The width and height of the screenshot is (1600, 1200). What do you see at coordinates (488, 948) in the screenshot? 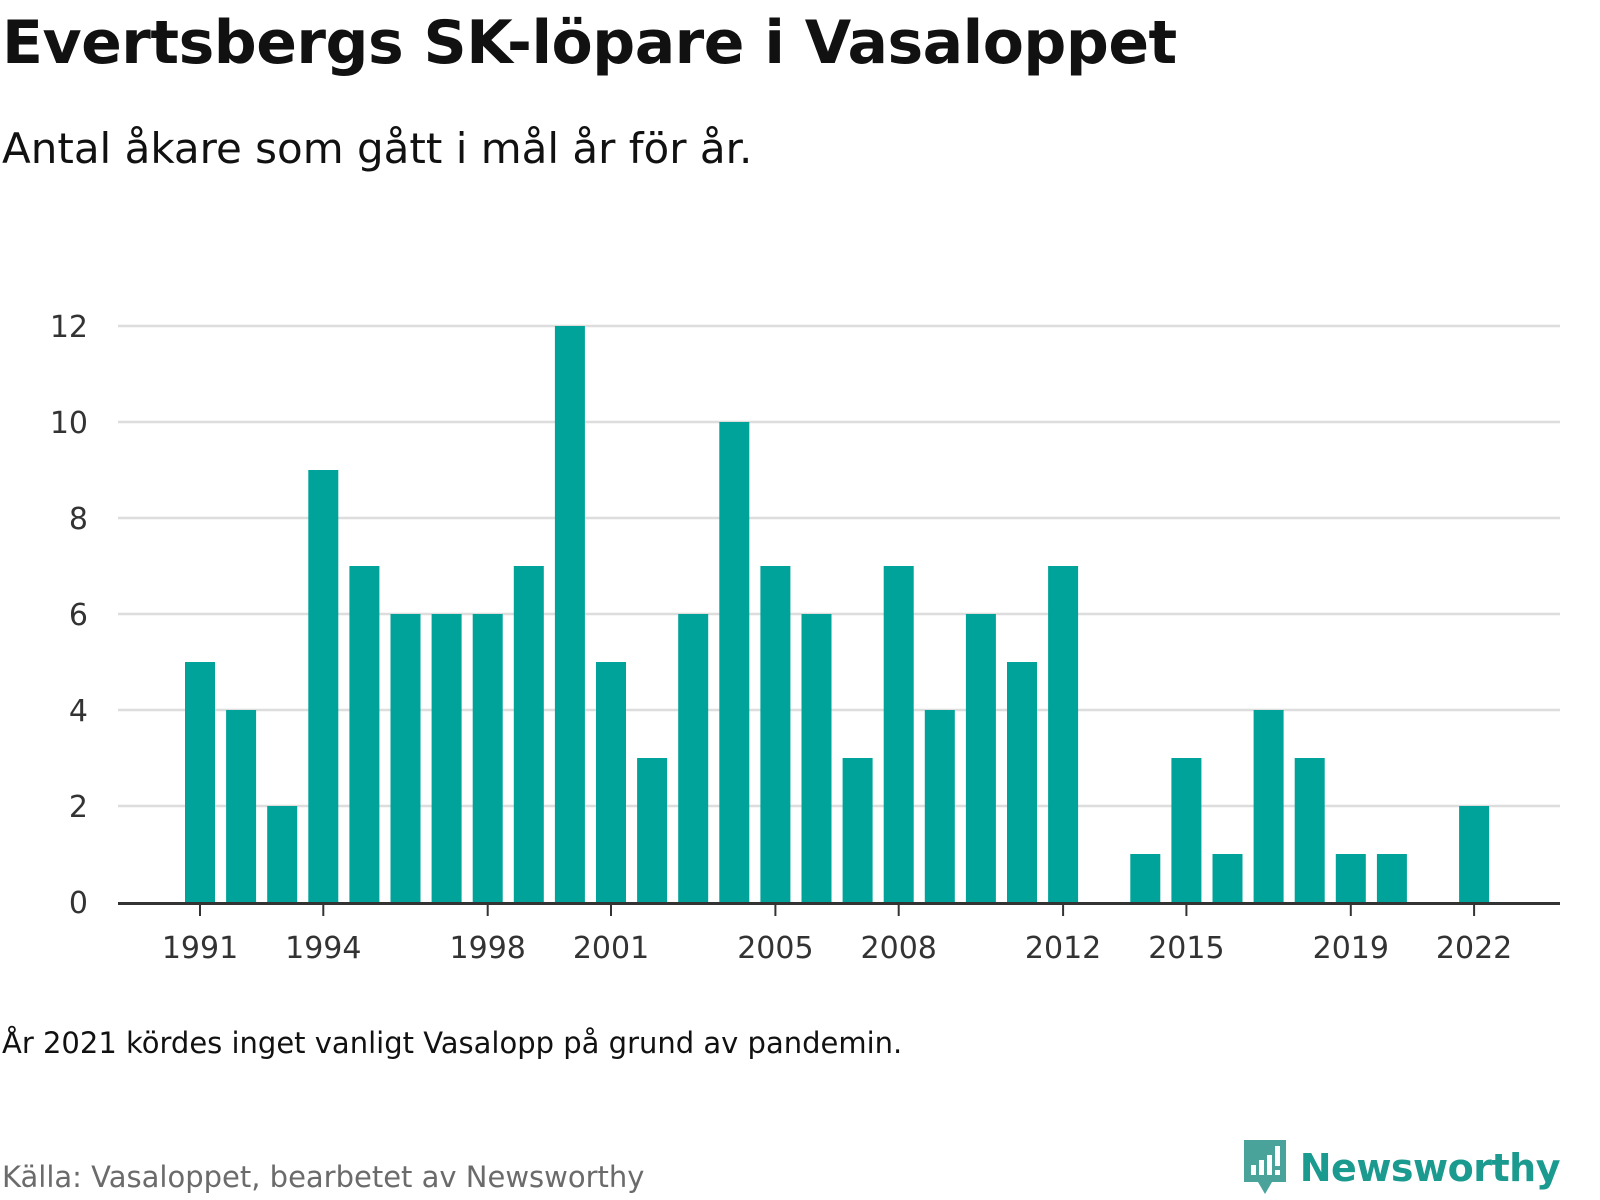
I see `x-tick-label: 1998` at bounding box center [488, 948].